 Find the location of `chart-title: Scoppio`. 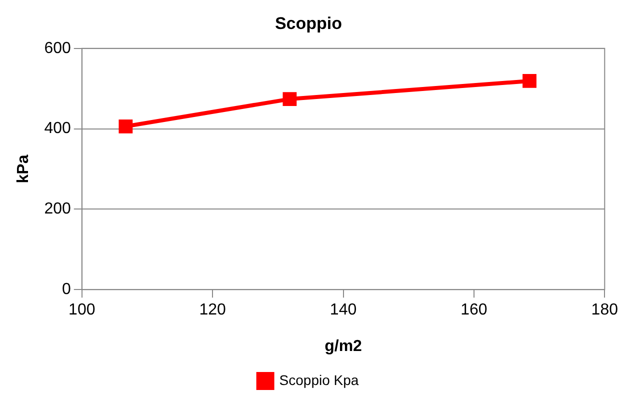

chart-title: Scoppio is located at coordinates (308, 23).